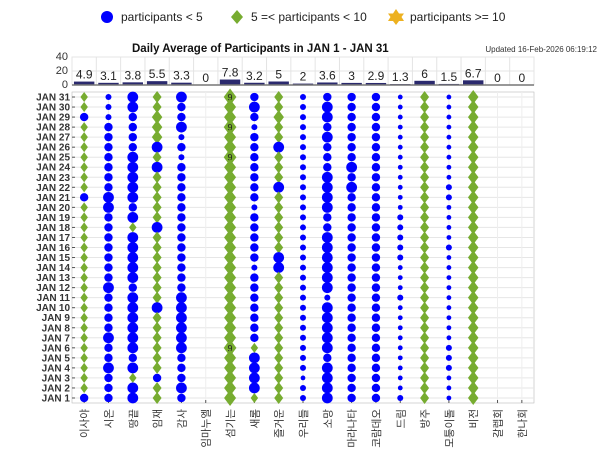  What do you see at coordinates (53, 178) in the screenshot?
I see `day-label: JAN 23` at bounding box center [53, 178].